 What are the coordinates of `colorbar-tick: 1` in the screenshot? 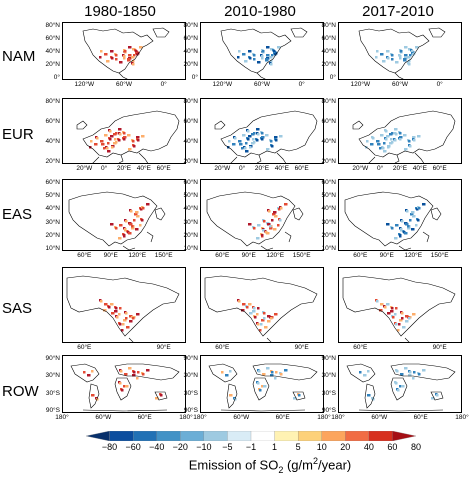 It's located at (275, 447).